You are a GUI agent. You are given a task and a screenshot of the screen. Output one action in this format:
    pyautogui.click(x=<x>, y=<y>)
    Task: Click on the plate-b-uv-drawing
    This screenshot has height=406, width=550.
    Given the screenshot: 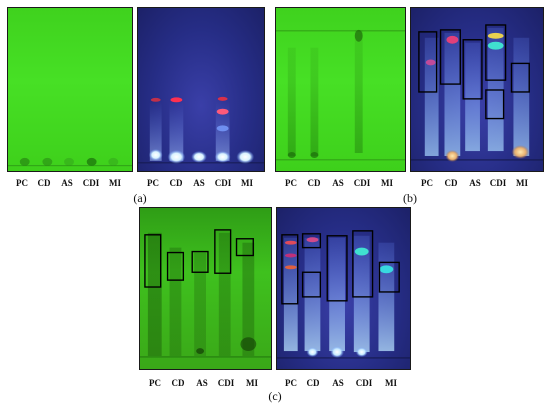 What is the action you would take?
    pyautogui.click(x=477, y=93)
    